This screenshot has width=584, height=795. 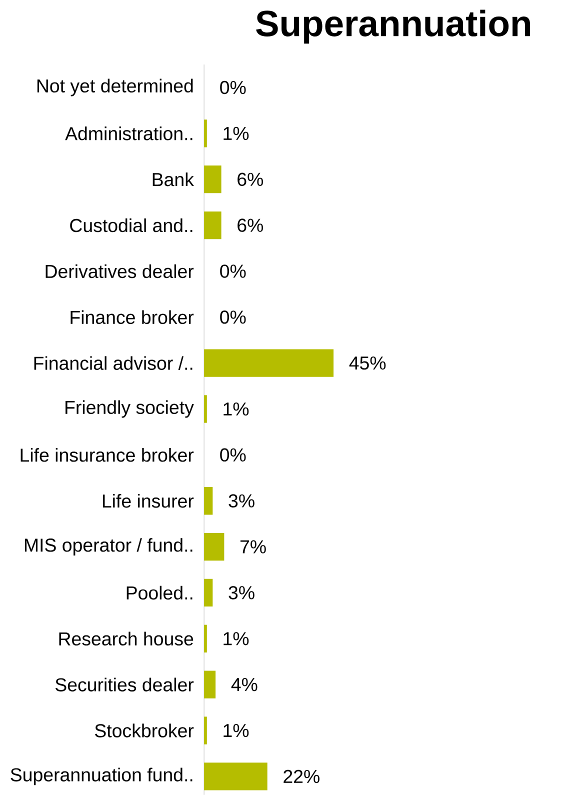 I want to click on y-tick-label: Custodial and.., so click(x=131, y=225).